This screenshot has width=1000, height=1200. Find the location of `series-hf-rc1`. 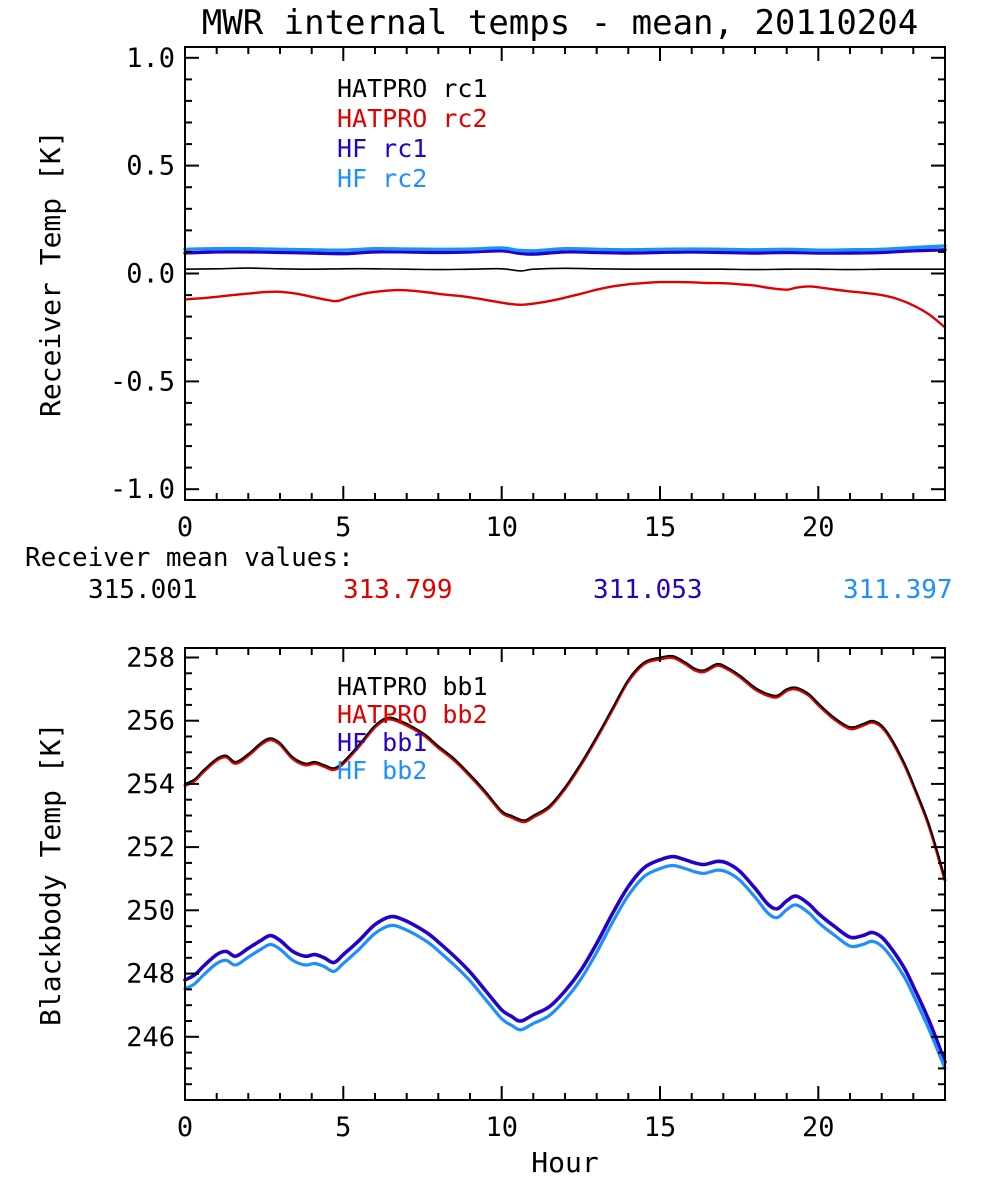

series-hf-rc1 is located at coordinates (565, 252).